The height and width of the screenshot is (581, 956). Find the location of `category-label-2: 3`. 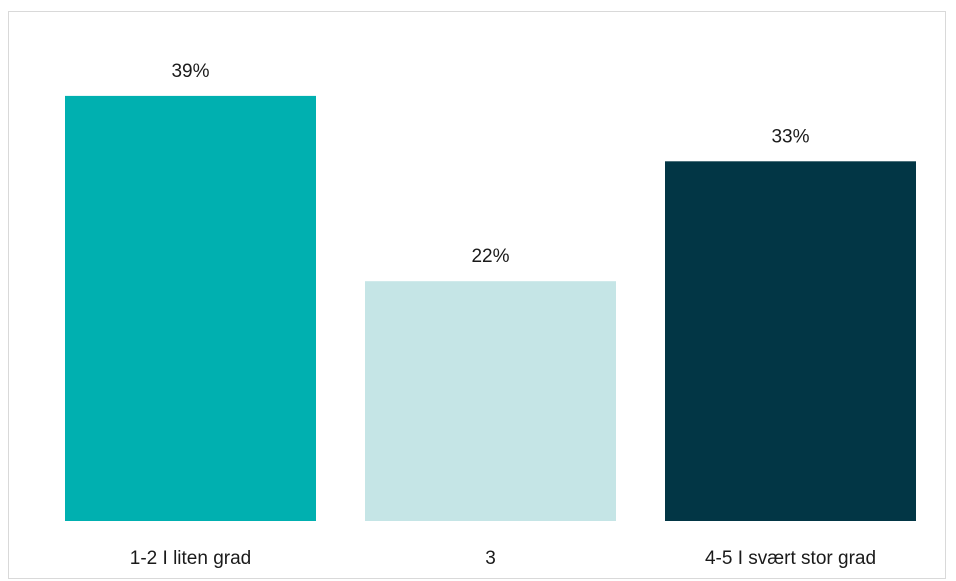

category-label-2: 3 is located at coordinates (490, 558).